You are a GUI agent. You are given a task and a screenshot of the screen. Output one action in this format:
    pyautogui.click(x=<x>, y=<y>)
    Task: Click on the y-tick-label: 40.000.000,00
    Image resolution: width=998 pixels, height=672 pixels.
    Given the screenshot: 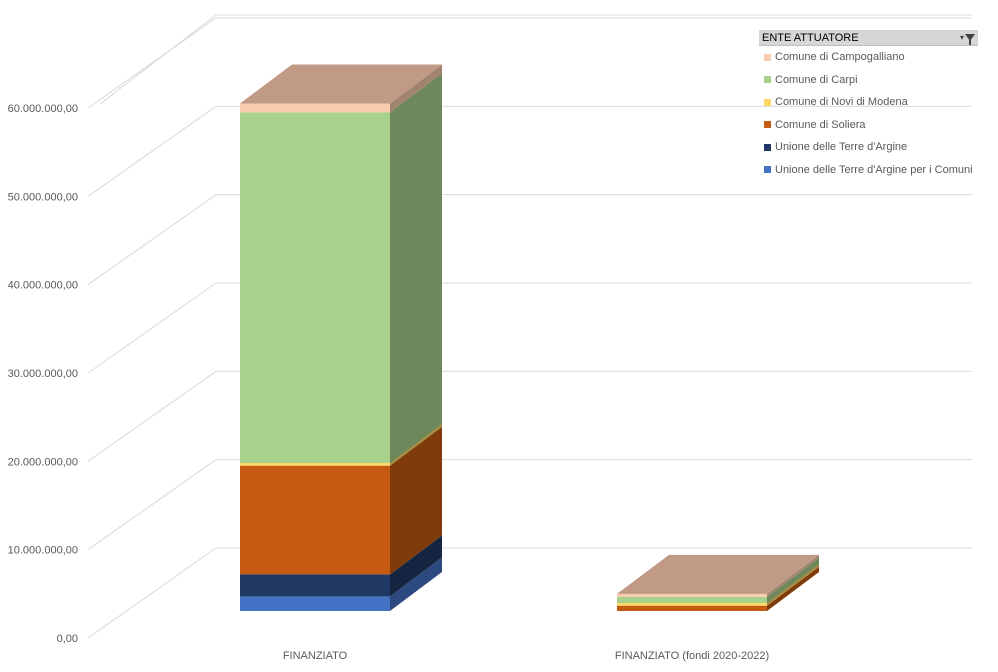 What is the action you would take?
    pyautogui.click(x=43, y=286)
    